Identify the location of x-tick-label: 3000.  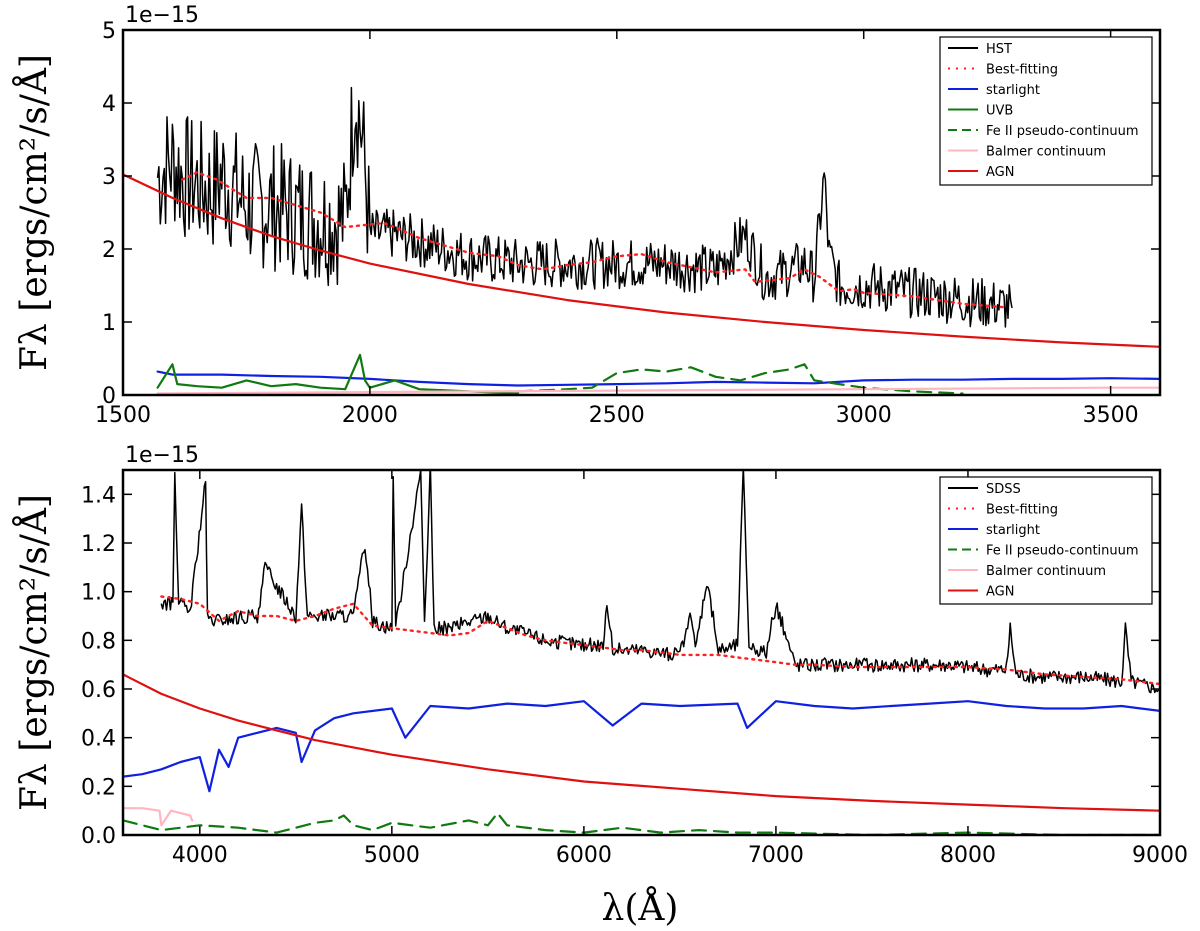
(864, 415).